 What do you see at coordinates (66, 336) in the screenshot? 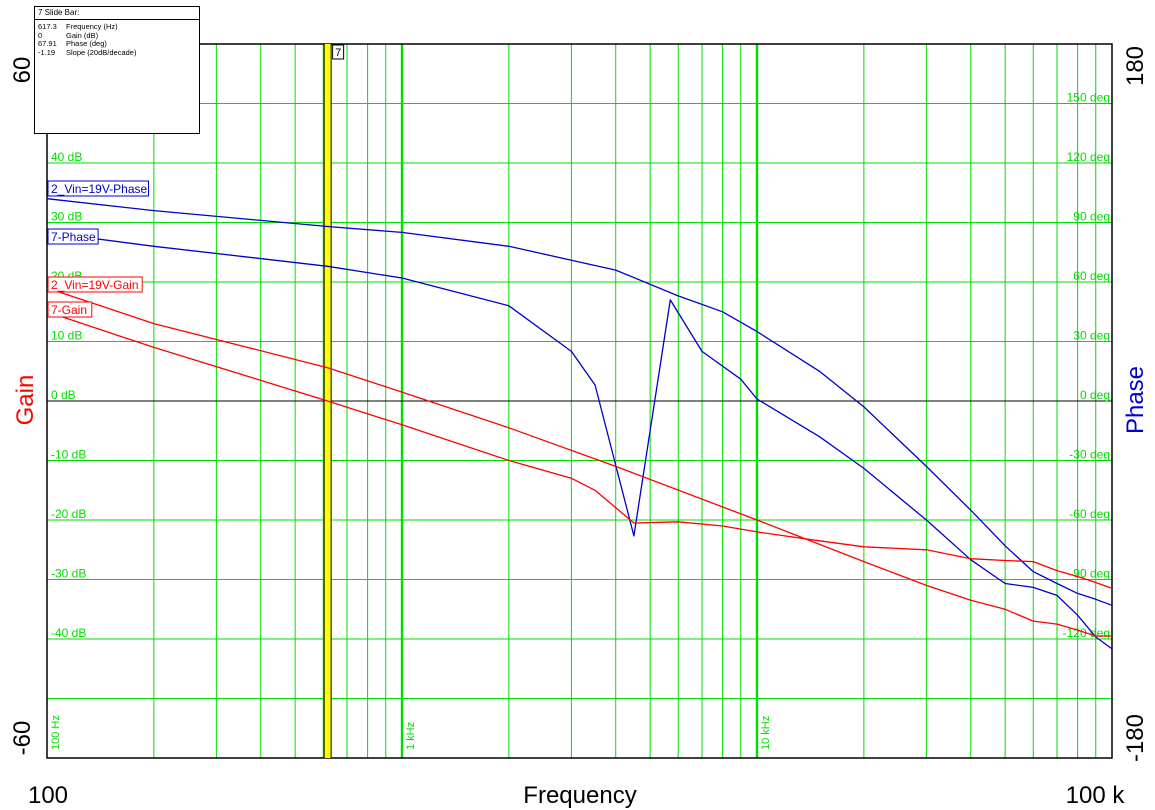
I see `gain-tick-label: 10 dB` at bounding box center [66, 336].